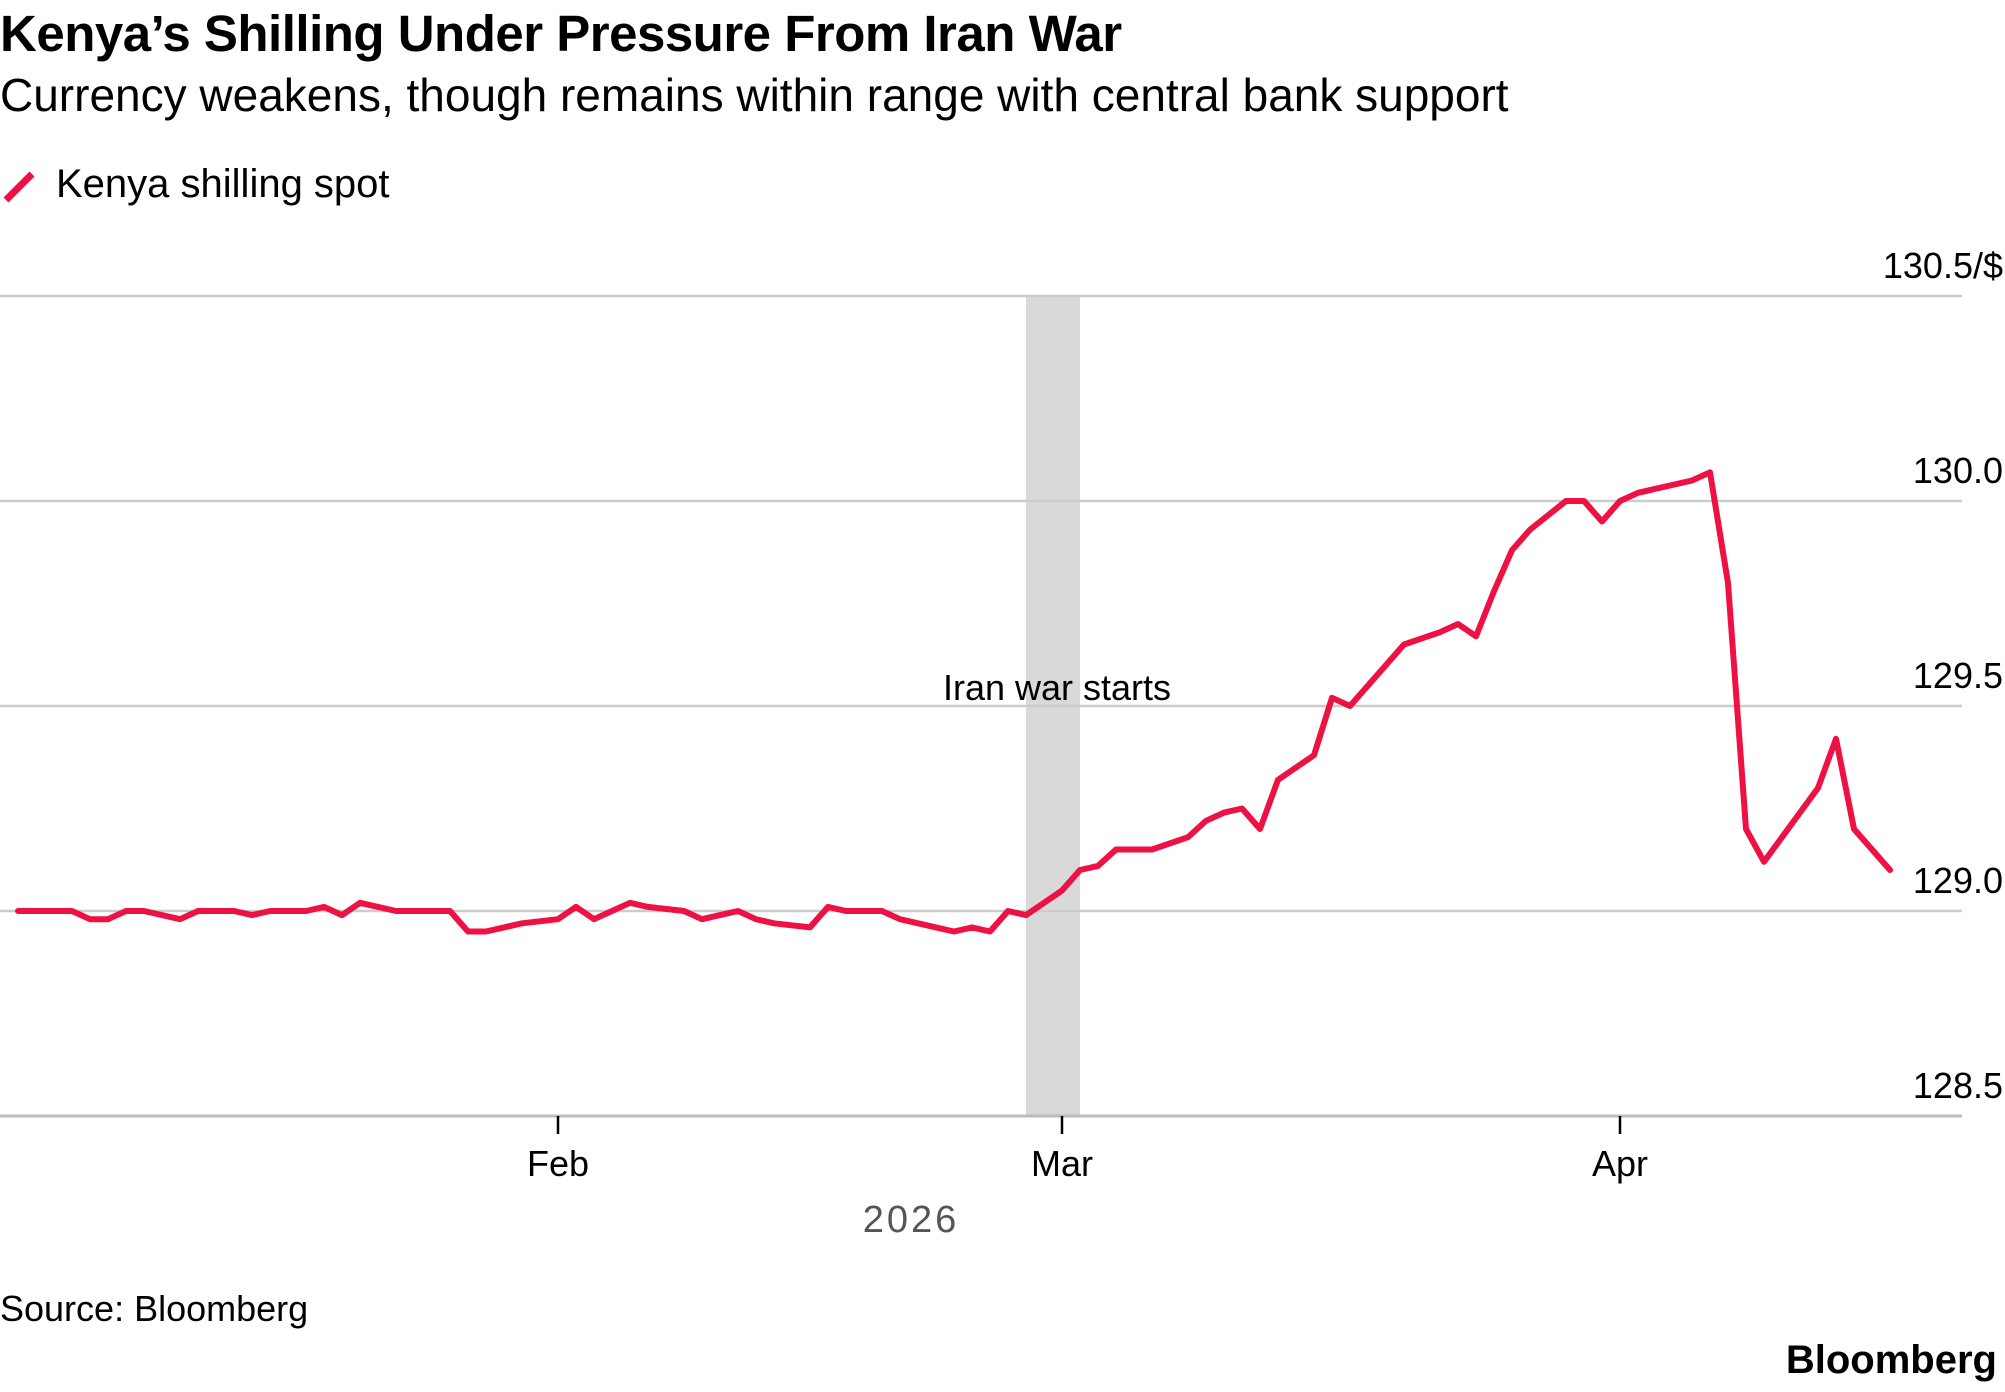 Image resolution: width=2005 pixels, height=1392 pixels. Describe the element at coordinates (1958, 1085) in the screenshot. I see `y-tick-label: 128.5` at that location.